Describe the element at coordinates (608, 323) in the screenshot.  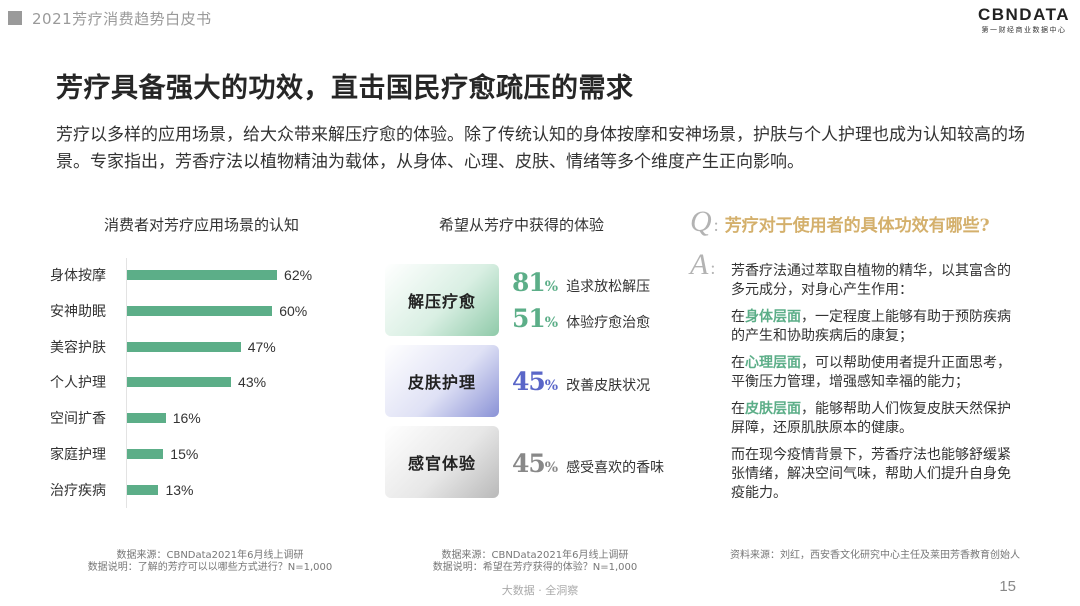
I see `stat-desc: 体验疗愈治愈` at that location.